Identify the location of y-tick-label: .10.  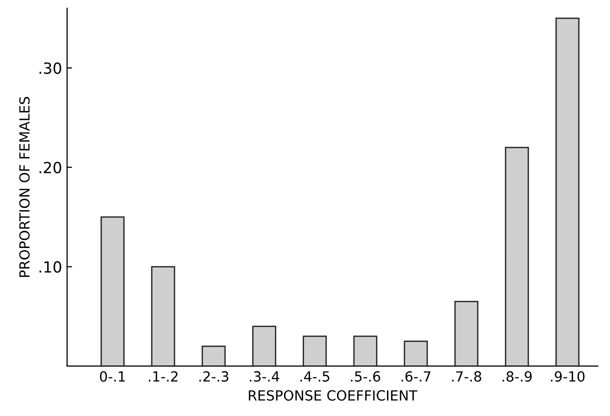
(51, 267).